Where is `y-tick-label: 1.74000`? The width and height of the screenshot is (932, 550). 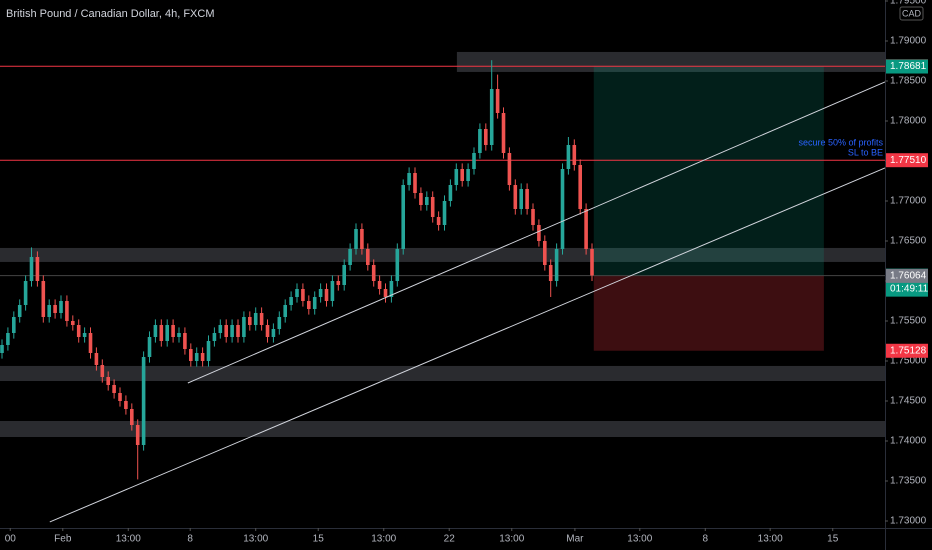
y-tick-label: 1.74000 is located at coordinates (908, 441).